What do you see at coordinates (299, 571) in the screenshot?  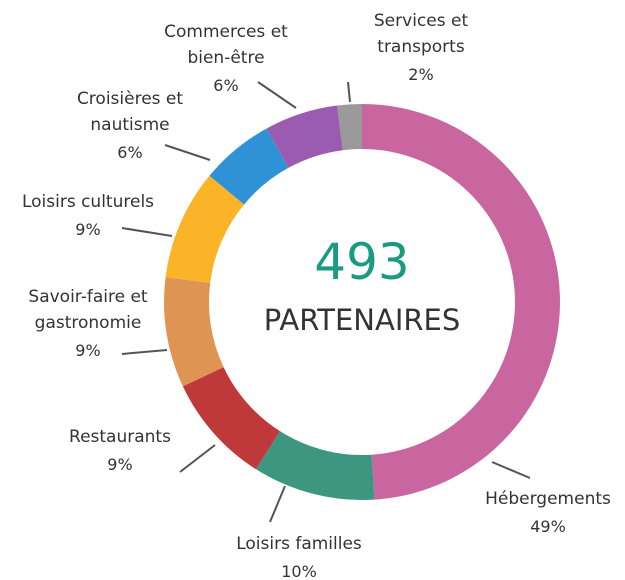 I see `value-label: 10%` at bounding box center [299, 571].